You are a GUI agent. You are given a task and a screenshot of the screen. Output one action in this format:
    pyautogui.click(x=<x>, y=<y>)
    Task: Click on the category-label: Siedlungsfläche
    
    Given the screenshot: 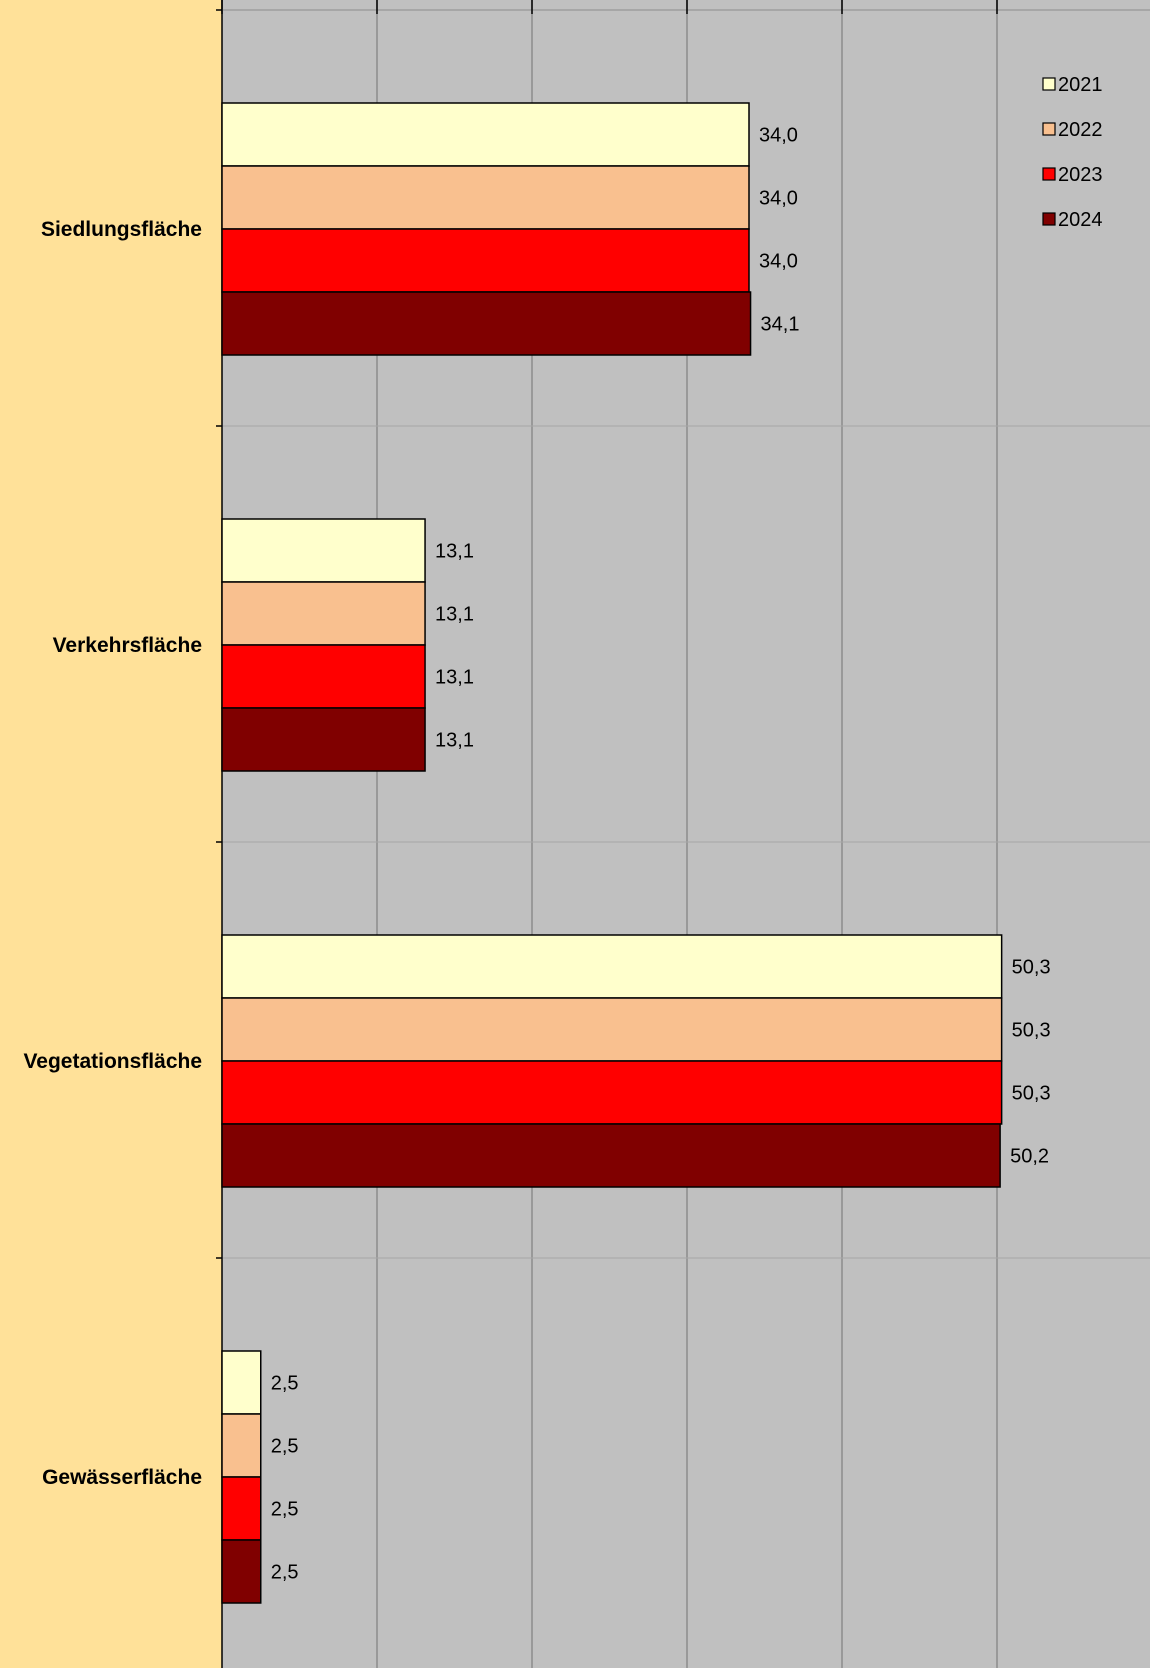 What is the action you would take?
    pyautogui.click(x=121, y=229)
    